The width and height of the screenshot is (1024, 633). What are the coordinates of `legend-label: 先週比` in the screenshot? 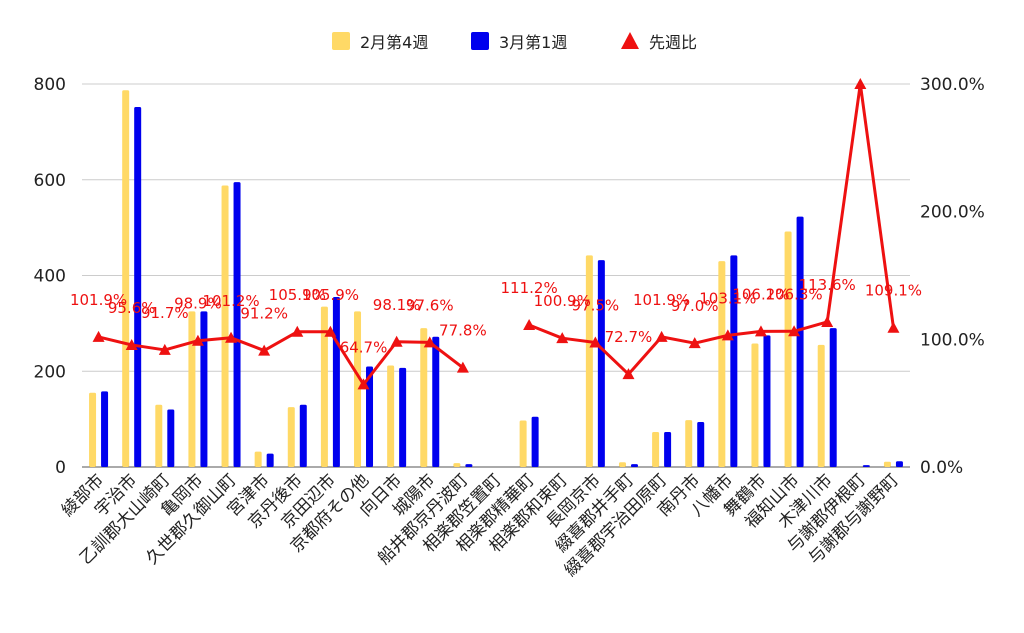 It's located at (673, 42).